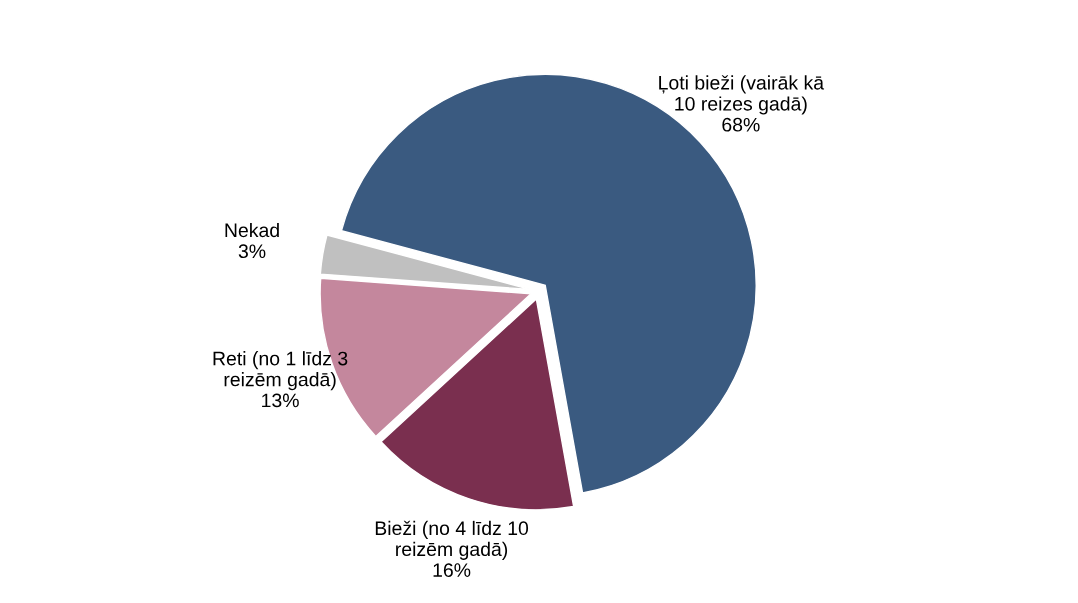 The image size is (1078, 603). What do you see at coordinates (252, 230) in the screenshot?
I see `slice-label: Nekad` at bounding box center [252, 230].